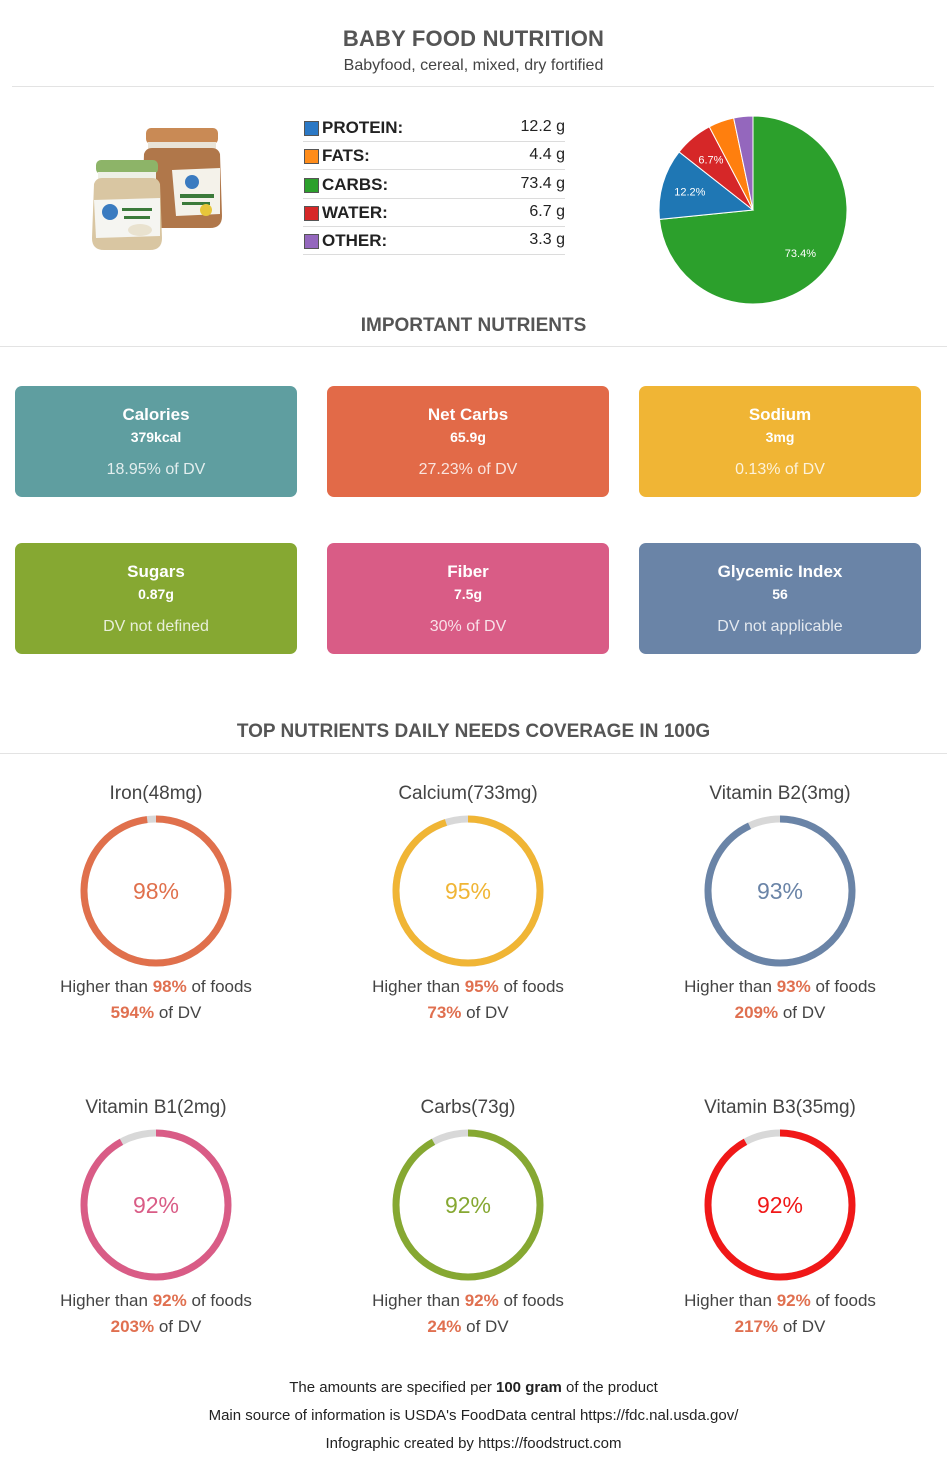 Image resolution: width=950 pixels, height=1473 pixels. I want to click on dv-percent: 73%, so click(444, 1012).